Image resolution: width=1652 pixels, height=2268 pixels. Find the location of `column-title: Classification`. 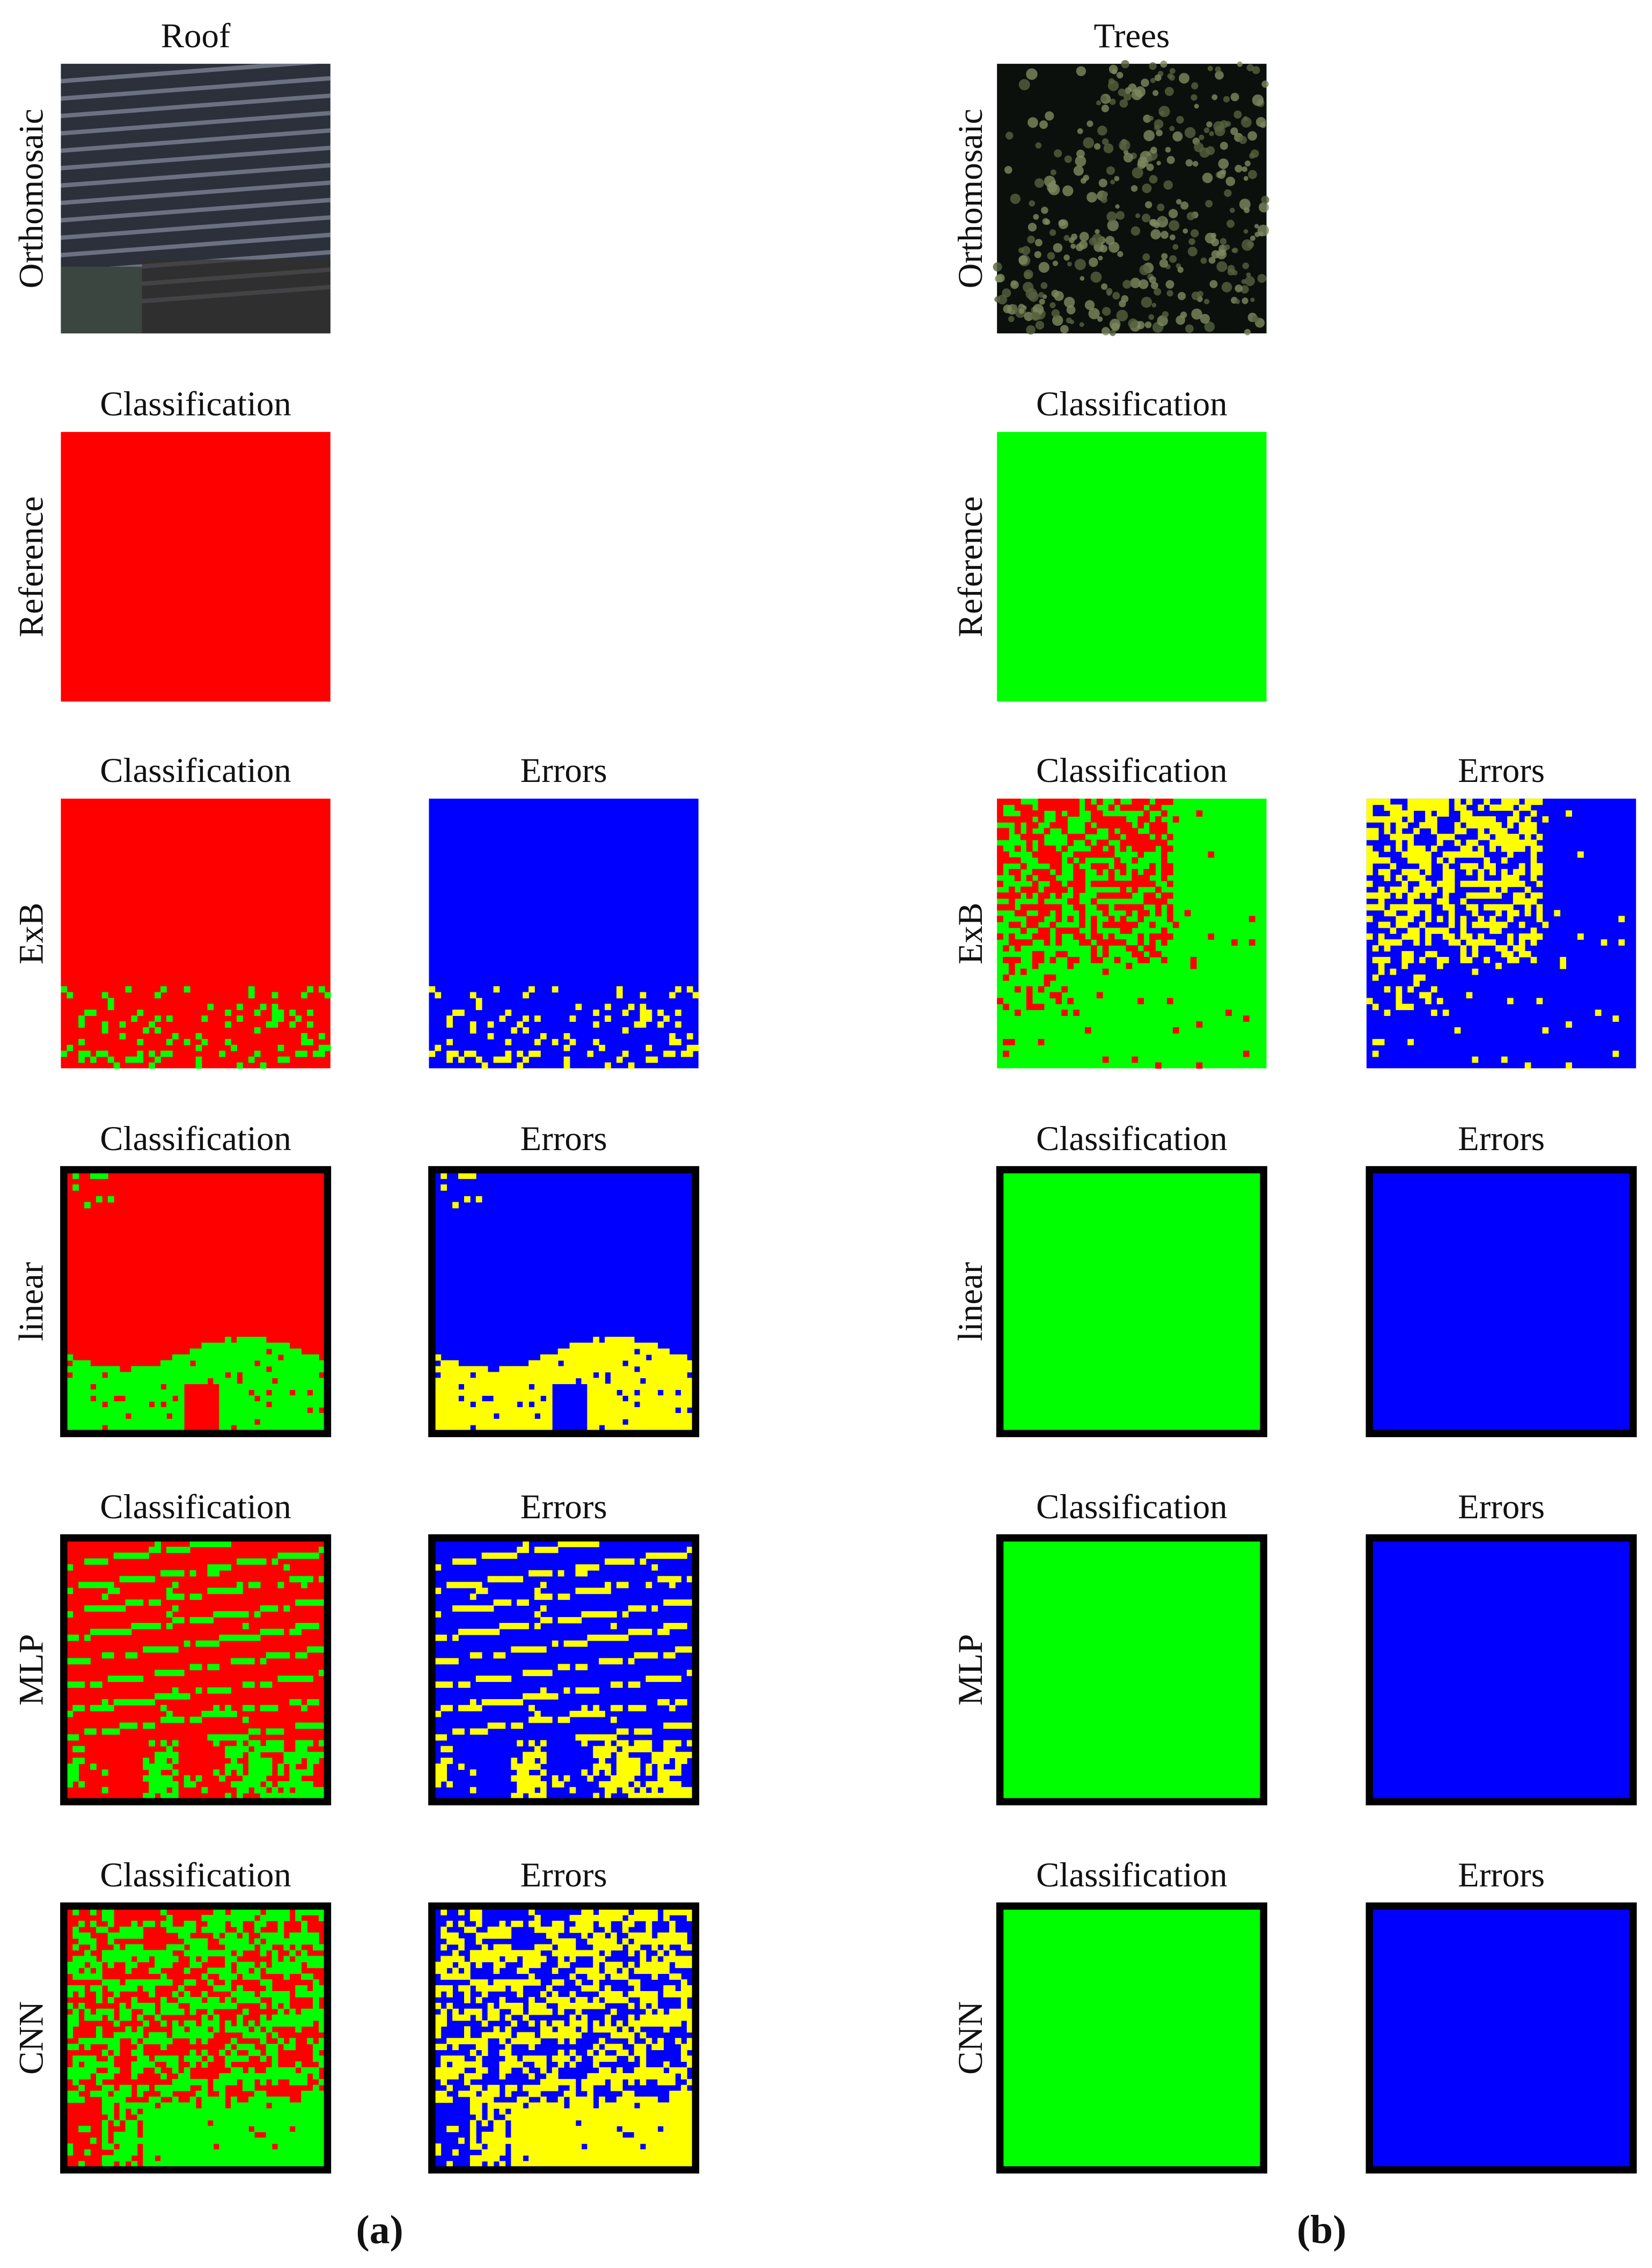

column-title: Classification is located at coordinates (195, 404).